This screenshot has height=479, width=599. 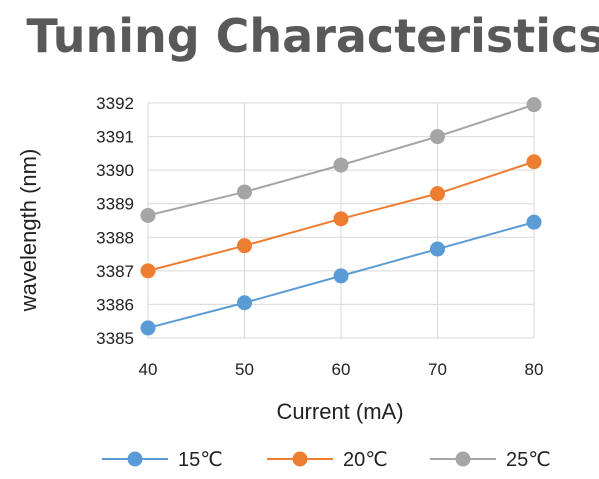 I want to click on y-tick-label: 3390, so click(x=115, y=170).